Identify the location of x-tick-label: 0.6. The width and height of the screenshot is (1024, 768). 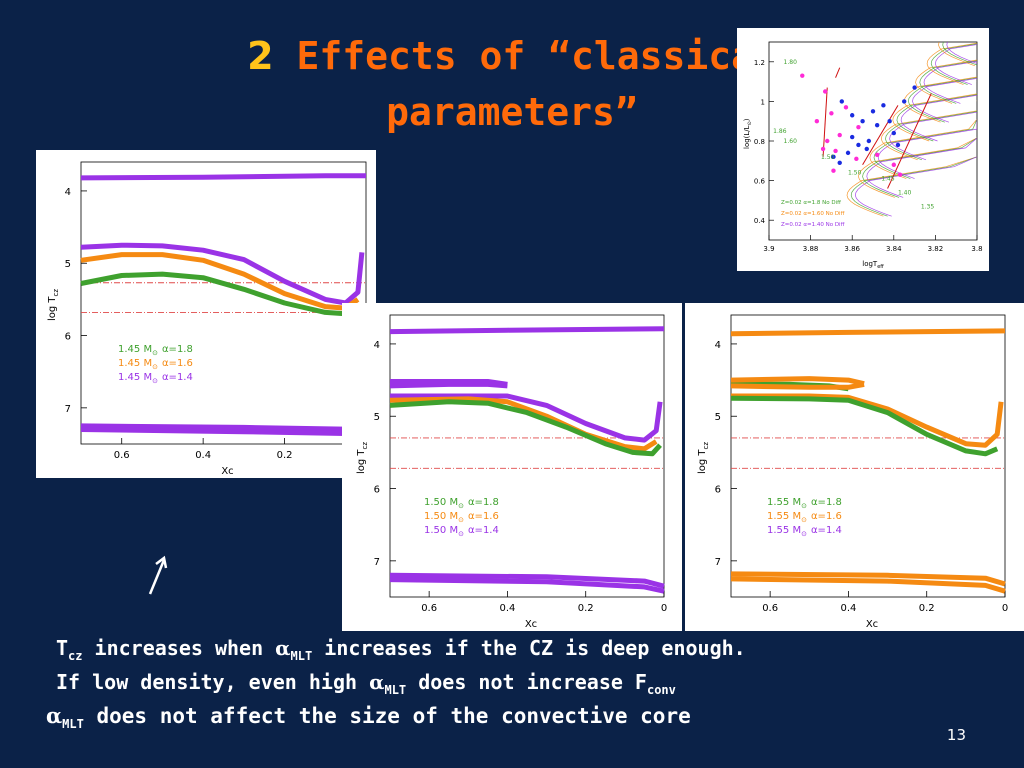
(429, 608).